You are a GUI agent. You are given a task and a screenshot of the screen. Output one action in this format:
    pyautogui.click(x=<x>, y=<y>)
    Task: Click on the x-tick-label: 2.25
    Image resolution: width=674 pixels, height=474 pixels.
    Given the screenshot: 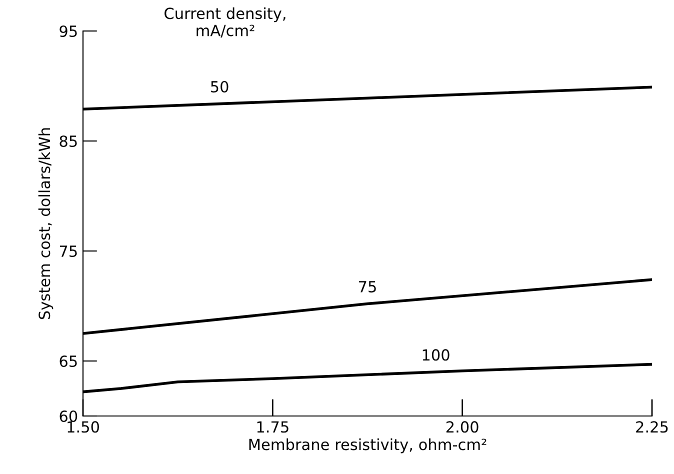 What is the action you would take?
    pyautogui.click(x=652, y=427)
    